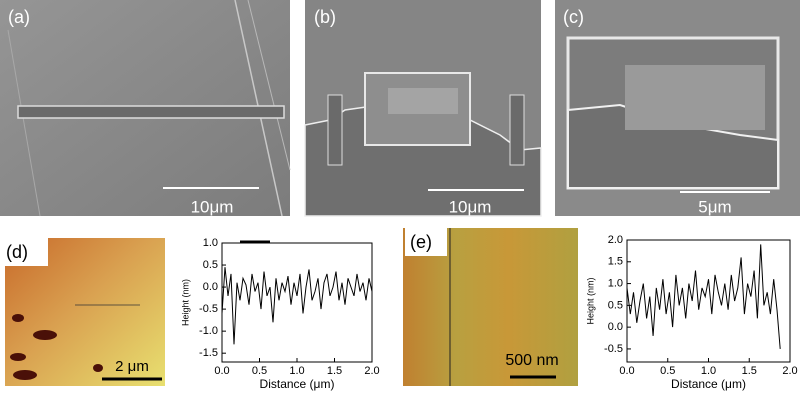  Describe the element at coordinates (615, 262) in the screenshot. I see `y-tick-label: 1.5` at that location.